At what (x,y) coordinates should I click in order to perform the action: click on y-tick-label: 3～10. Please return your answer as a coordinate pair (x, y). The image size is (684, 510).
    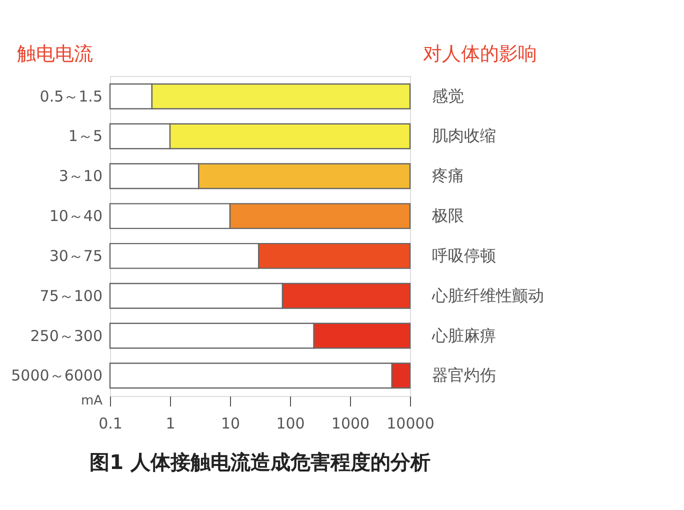
    Looking at the image, I should click on (80, 176).